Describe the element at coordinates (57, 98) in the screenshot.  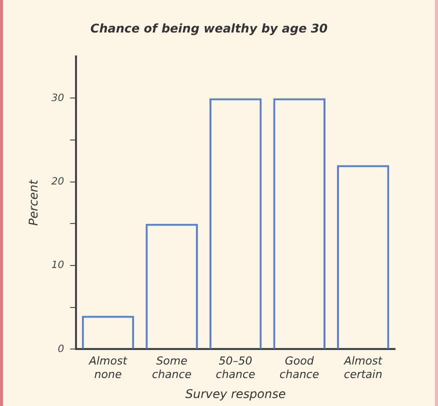
I see `y-tick-label: 30` at that location.